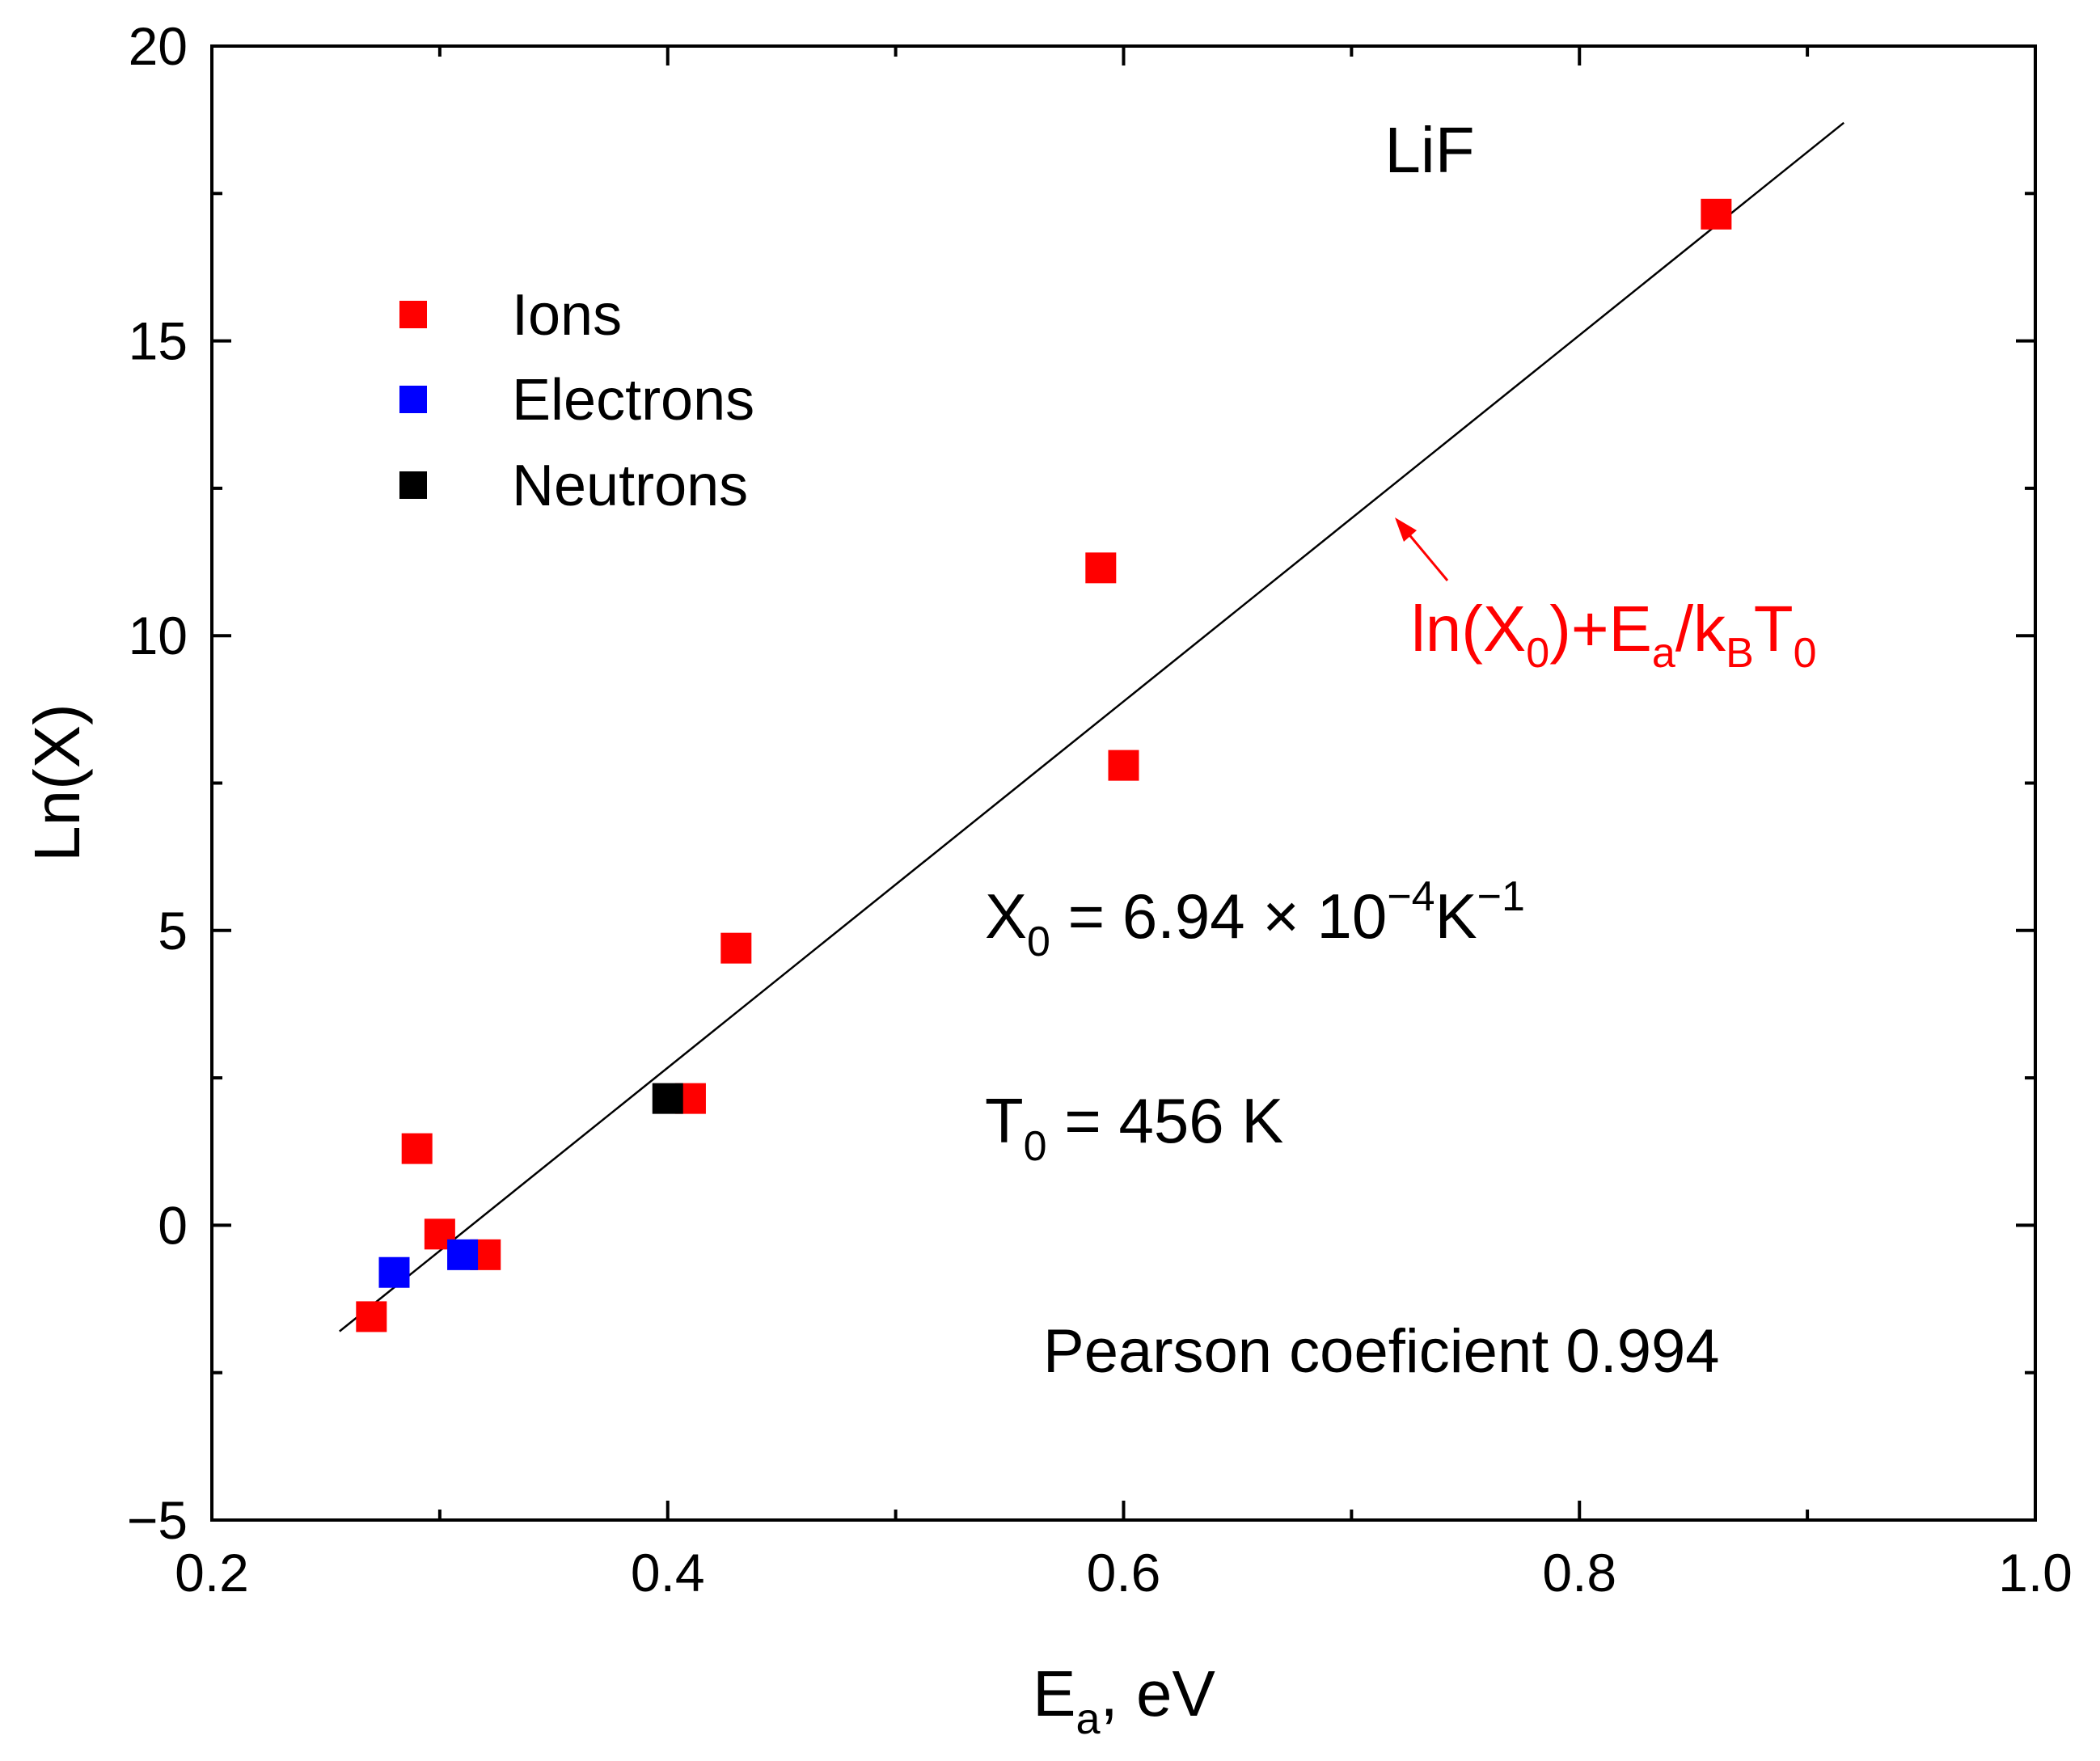  I want to click on legend-label-neutrons: Neutrons, so click(630, 486).